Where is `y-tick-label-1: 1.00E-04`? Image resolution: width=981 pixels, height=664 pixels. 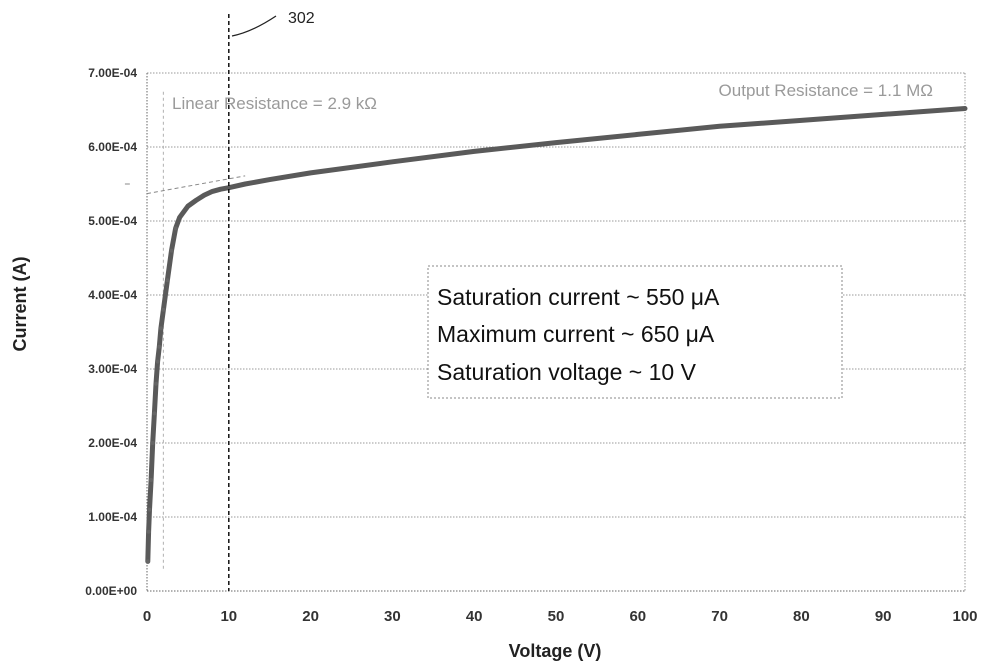 y-tick-label-1: 1.00E-04 is located at coordinates (112, 517).